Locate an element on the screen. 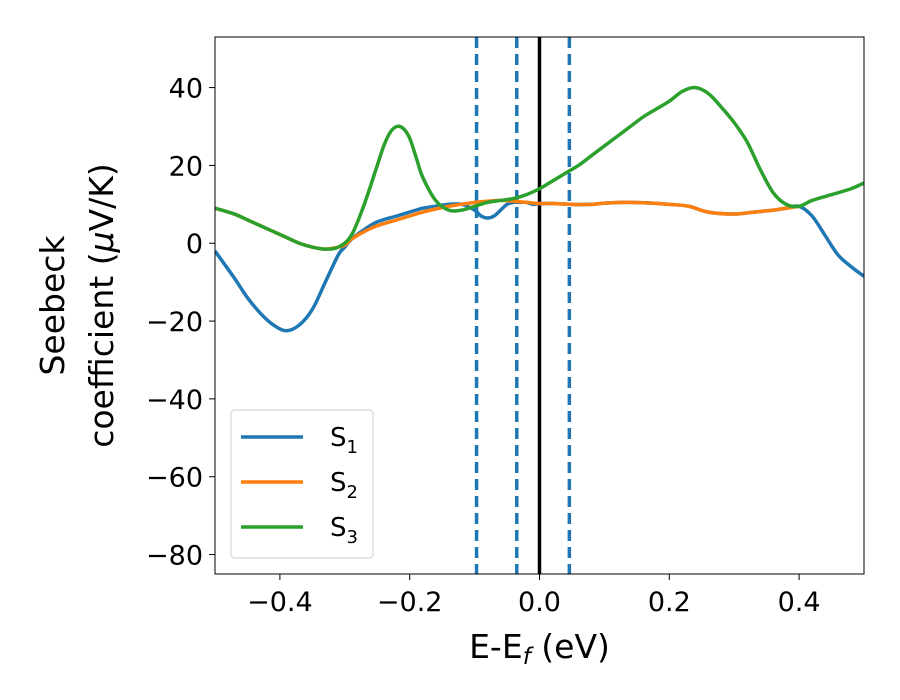  legend-label-s1: S1 is located at coordinates (344, 440).